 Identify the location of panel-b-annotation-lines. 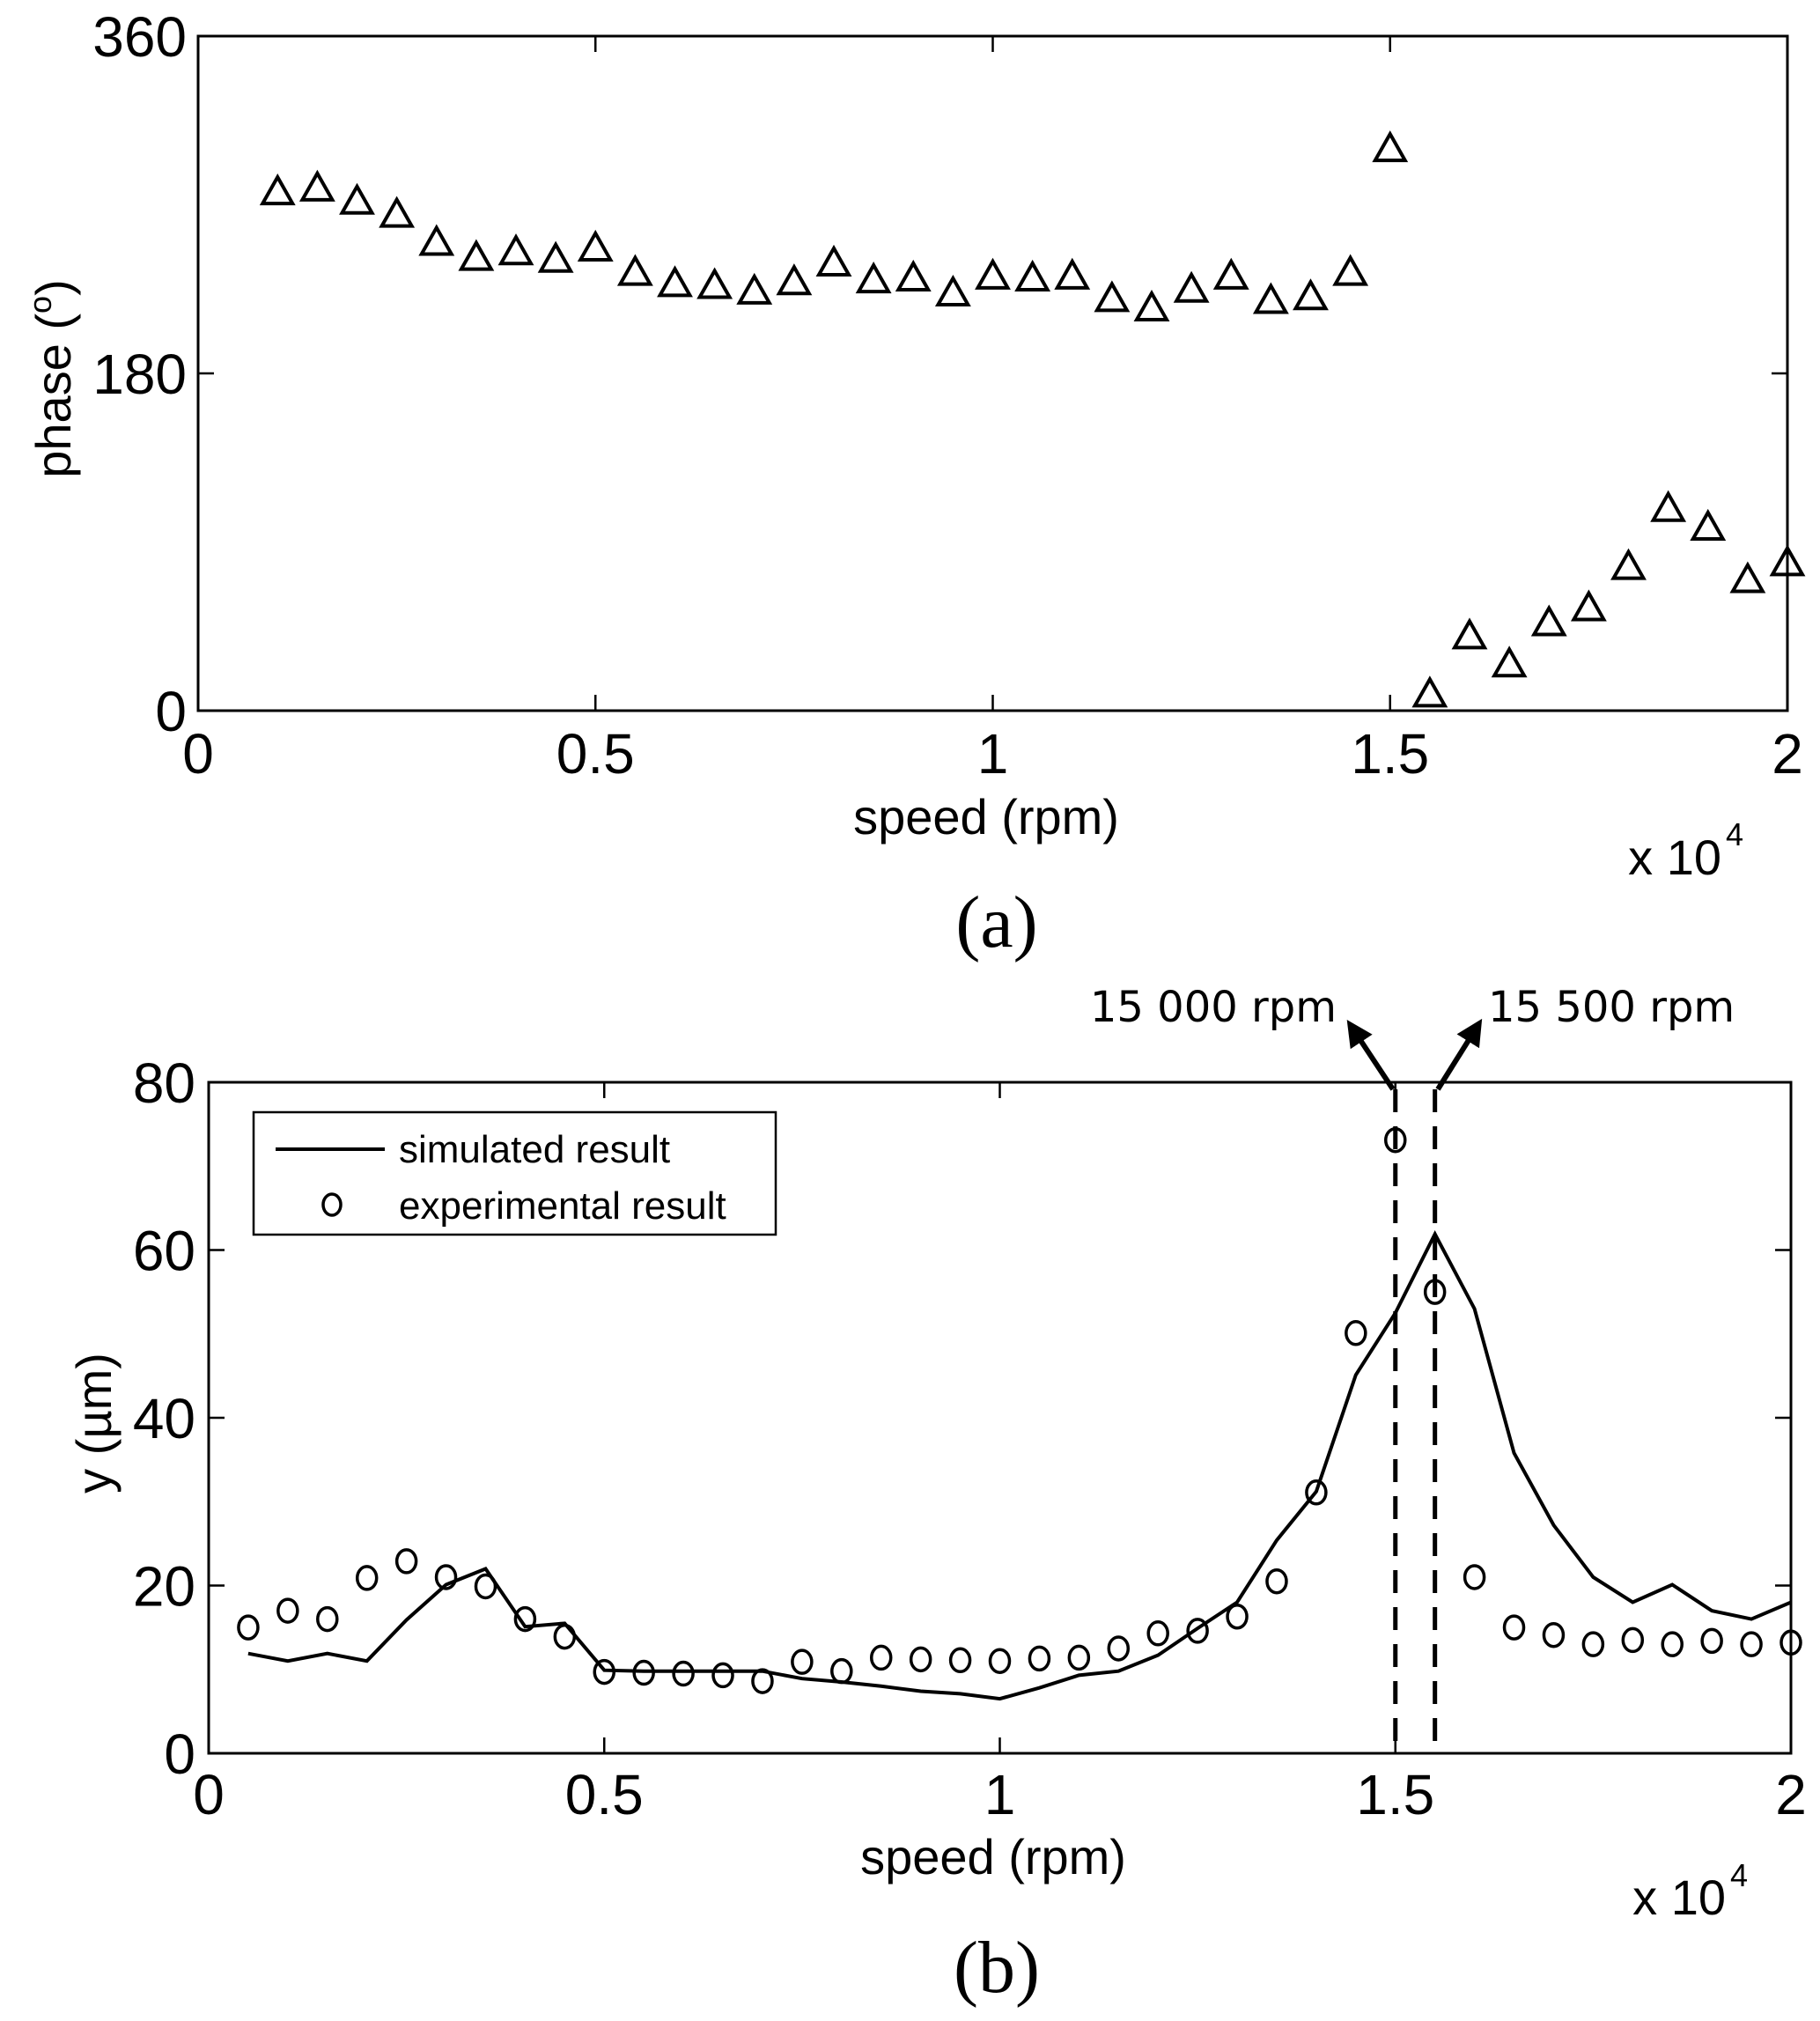
(1415, 1421).